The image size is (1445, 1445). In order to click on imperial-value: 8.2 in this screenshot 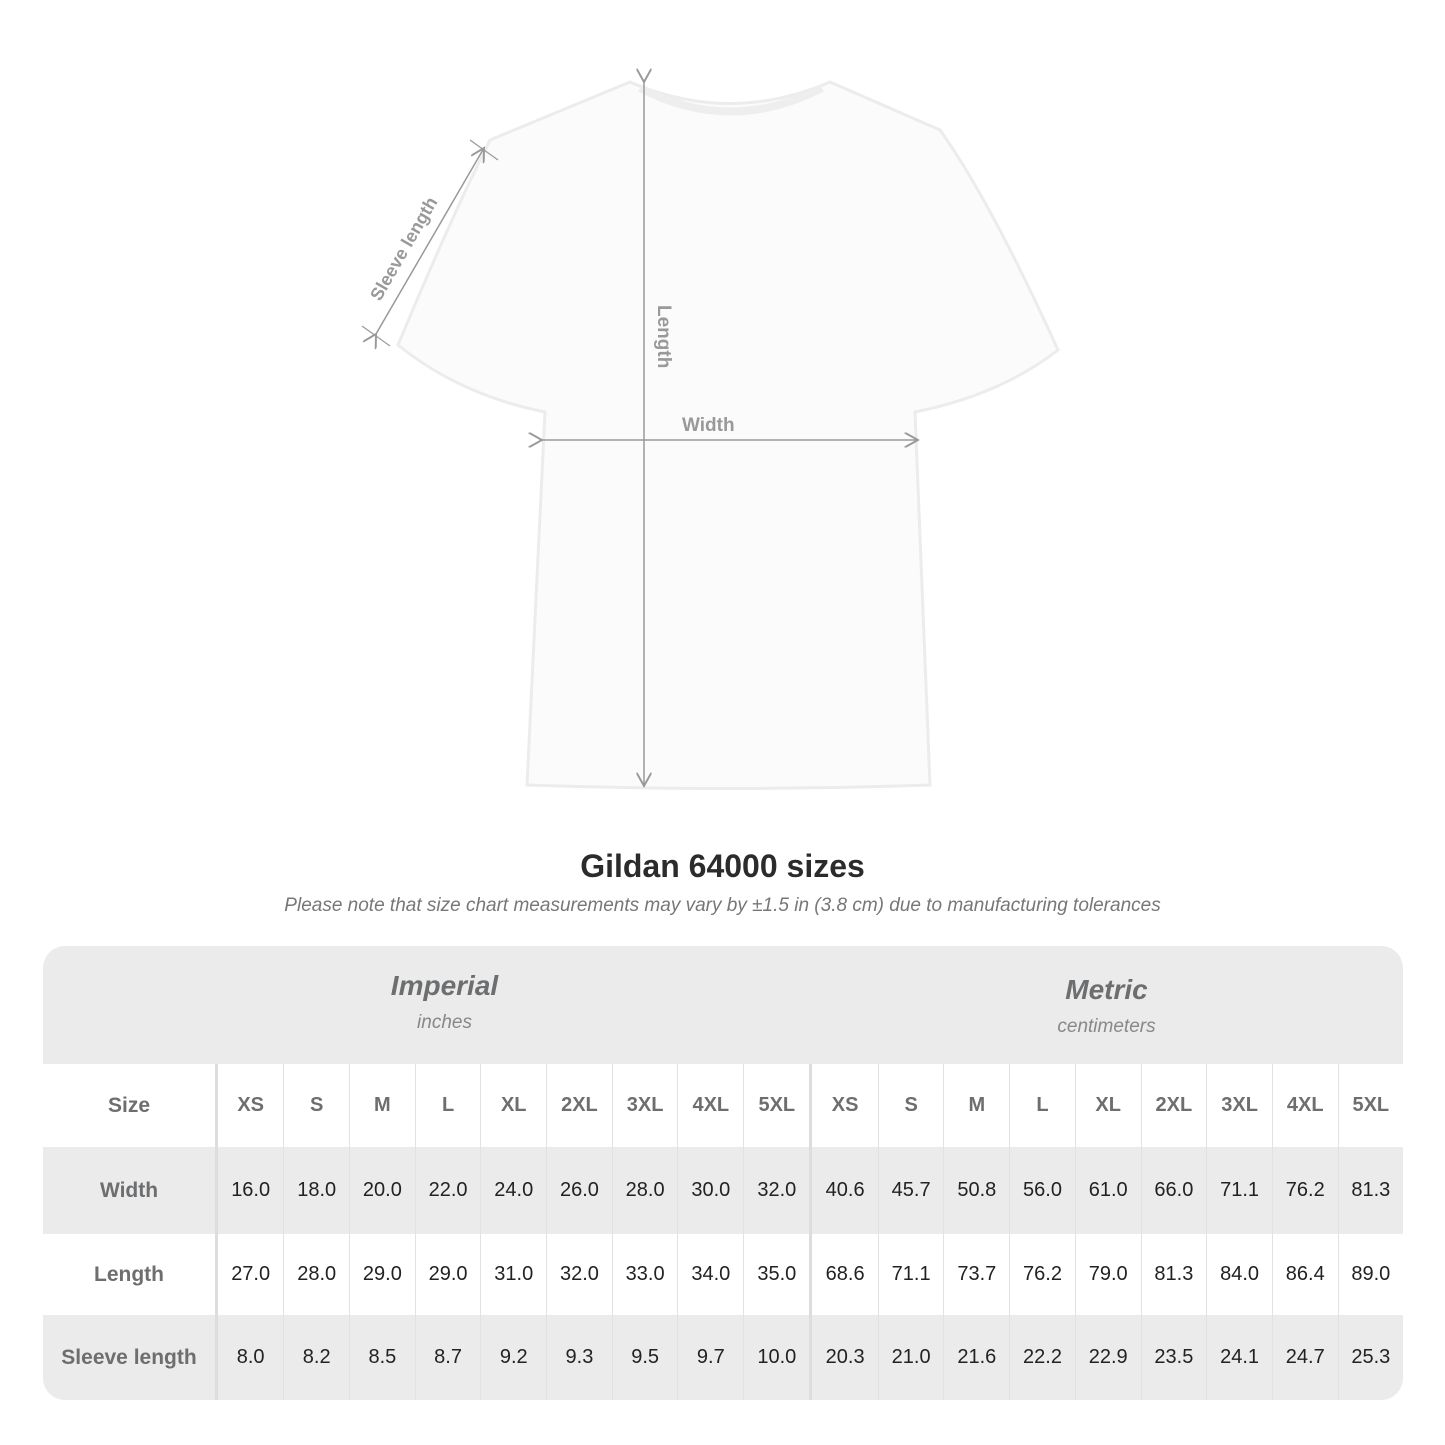, I will do `click(316, 1357)`.